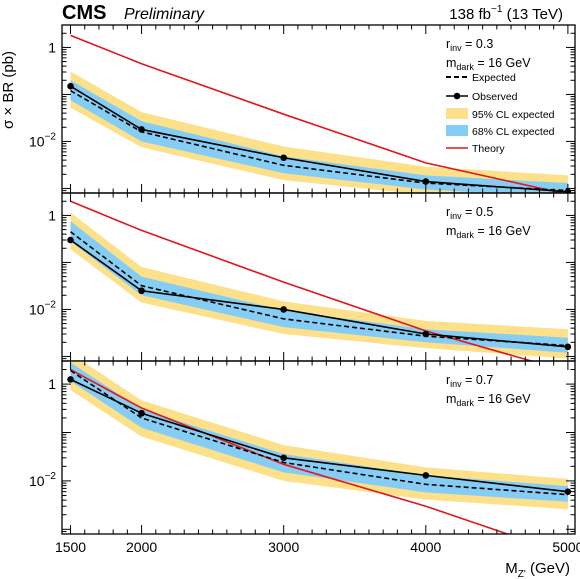 The height and width of the screenshot is (579, 580). What do you see at coordinates (513, 132) in the screenshot?
I see `legend-band68-label: 68% CL expected` at bounding box center [513, 132].